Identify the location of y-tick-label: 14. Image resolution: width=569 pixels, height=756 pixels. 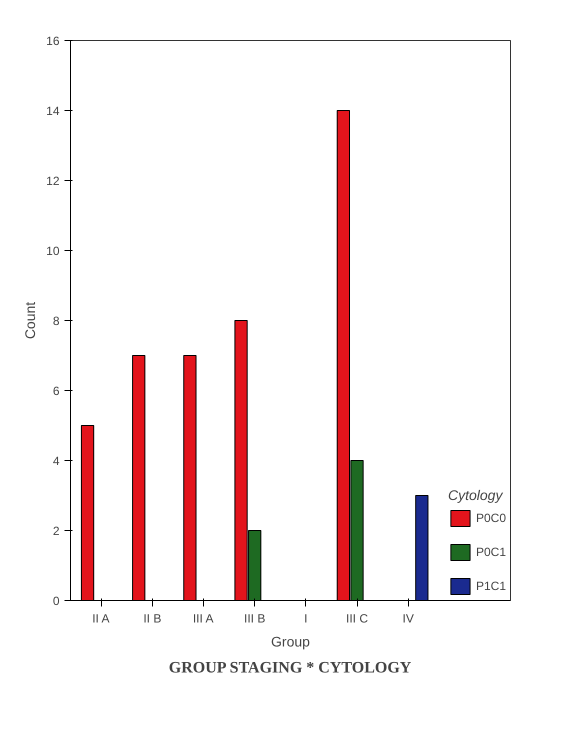
(53, 111).